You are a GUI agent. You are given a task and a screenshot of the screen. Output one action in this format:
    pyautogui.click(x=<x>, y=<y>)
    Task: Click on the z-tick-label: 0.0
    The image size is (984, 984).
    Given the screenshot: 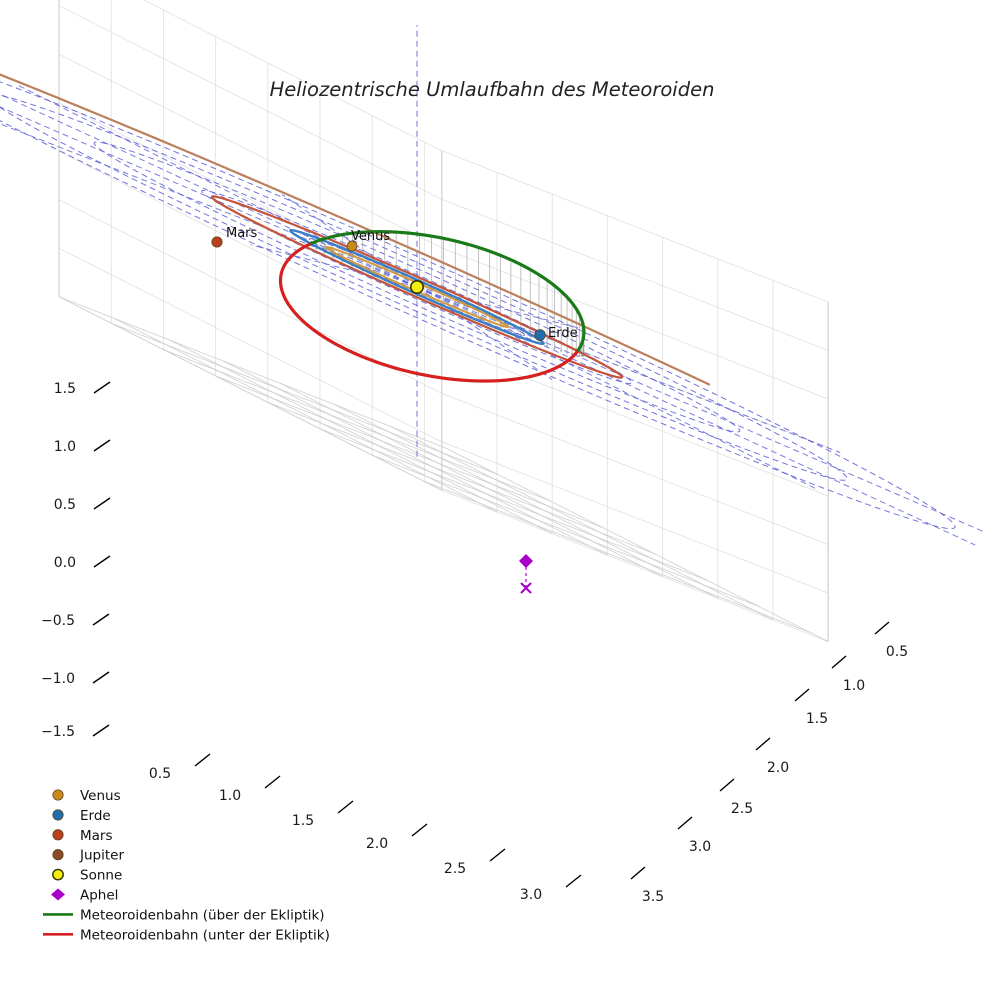 What is the action you would take?
    pyautogui.click(x=65, y=563)
    